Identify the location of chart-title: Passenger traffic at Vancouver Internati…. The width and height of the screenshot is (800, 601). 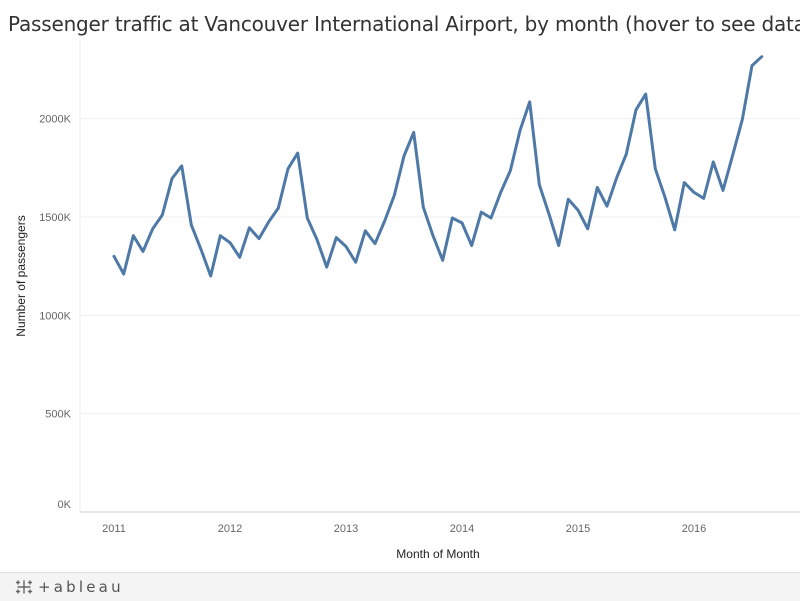
(404, 24).